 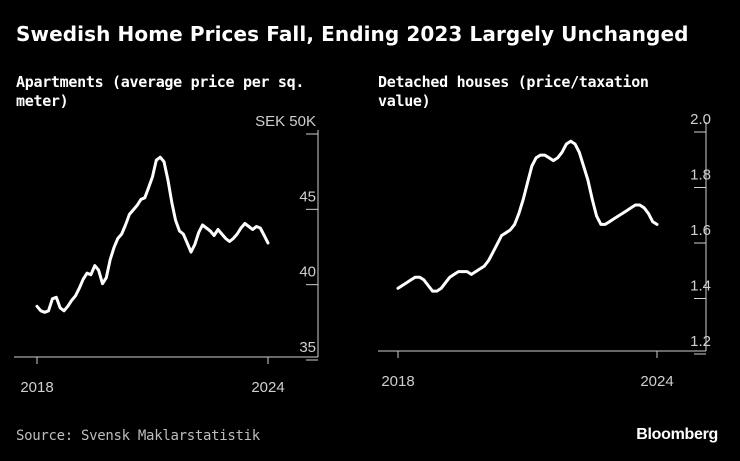 What do you see at coordinates (285, 121) in the screenshot?
I see `apartments-y-tick-label: SEK 50K` at bounding box center [285, 121].